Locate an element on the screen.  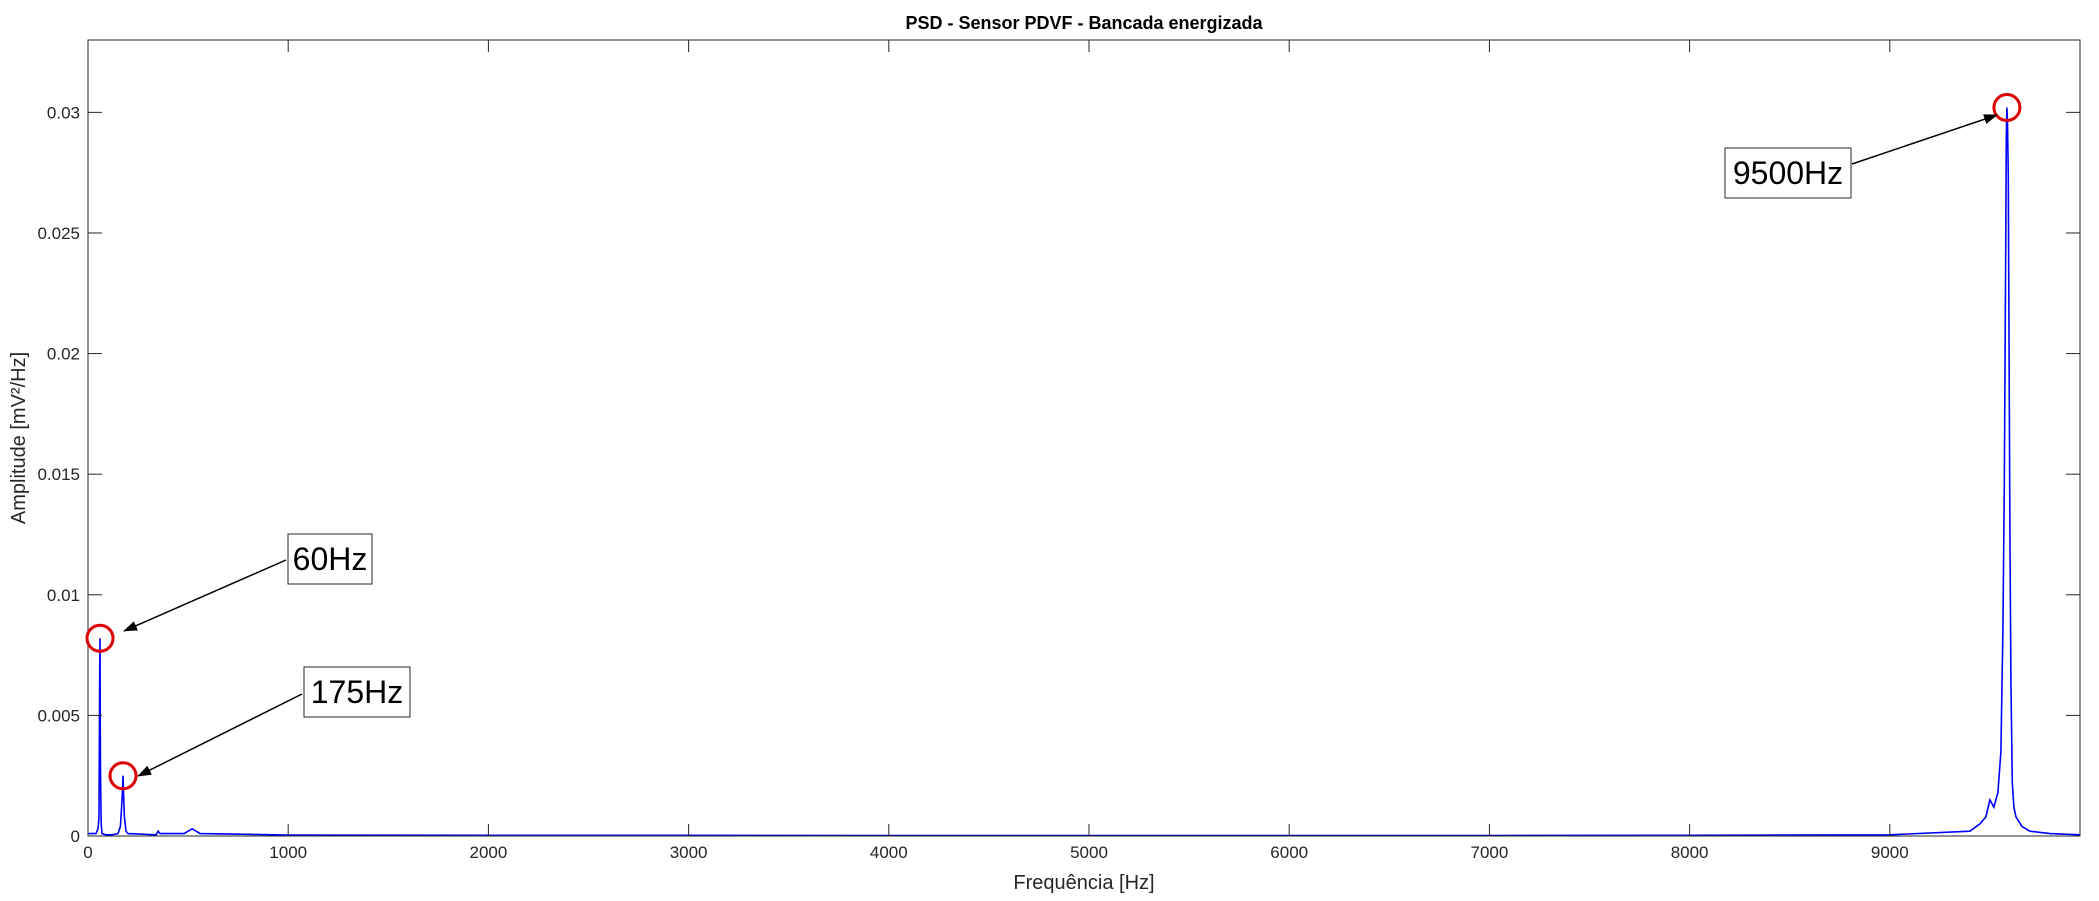
x-tick-label: 8000 is located at coordinates (1690, 852).